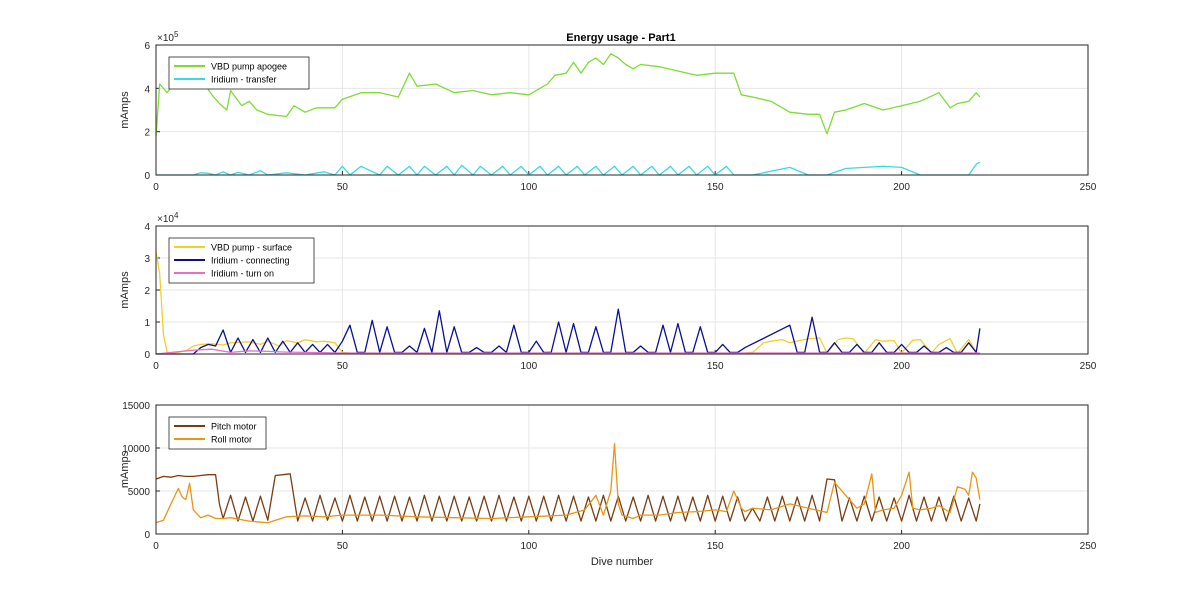 The height and width of the screenshot is (601, 1200). What do you see at coordinates (244, 80) in the screenshot?
I see `legend-entry: Iridium - transfer` at bounding box center [244, 80].